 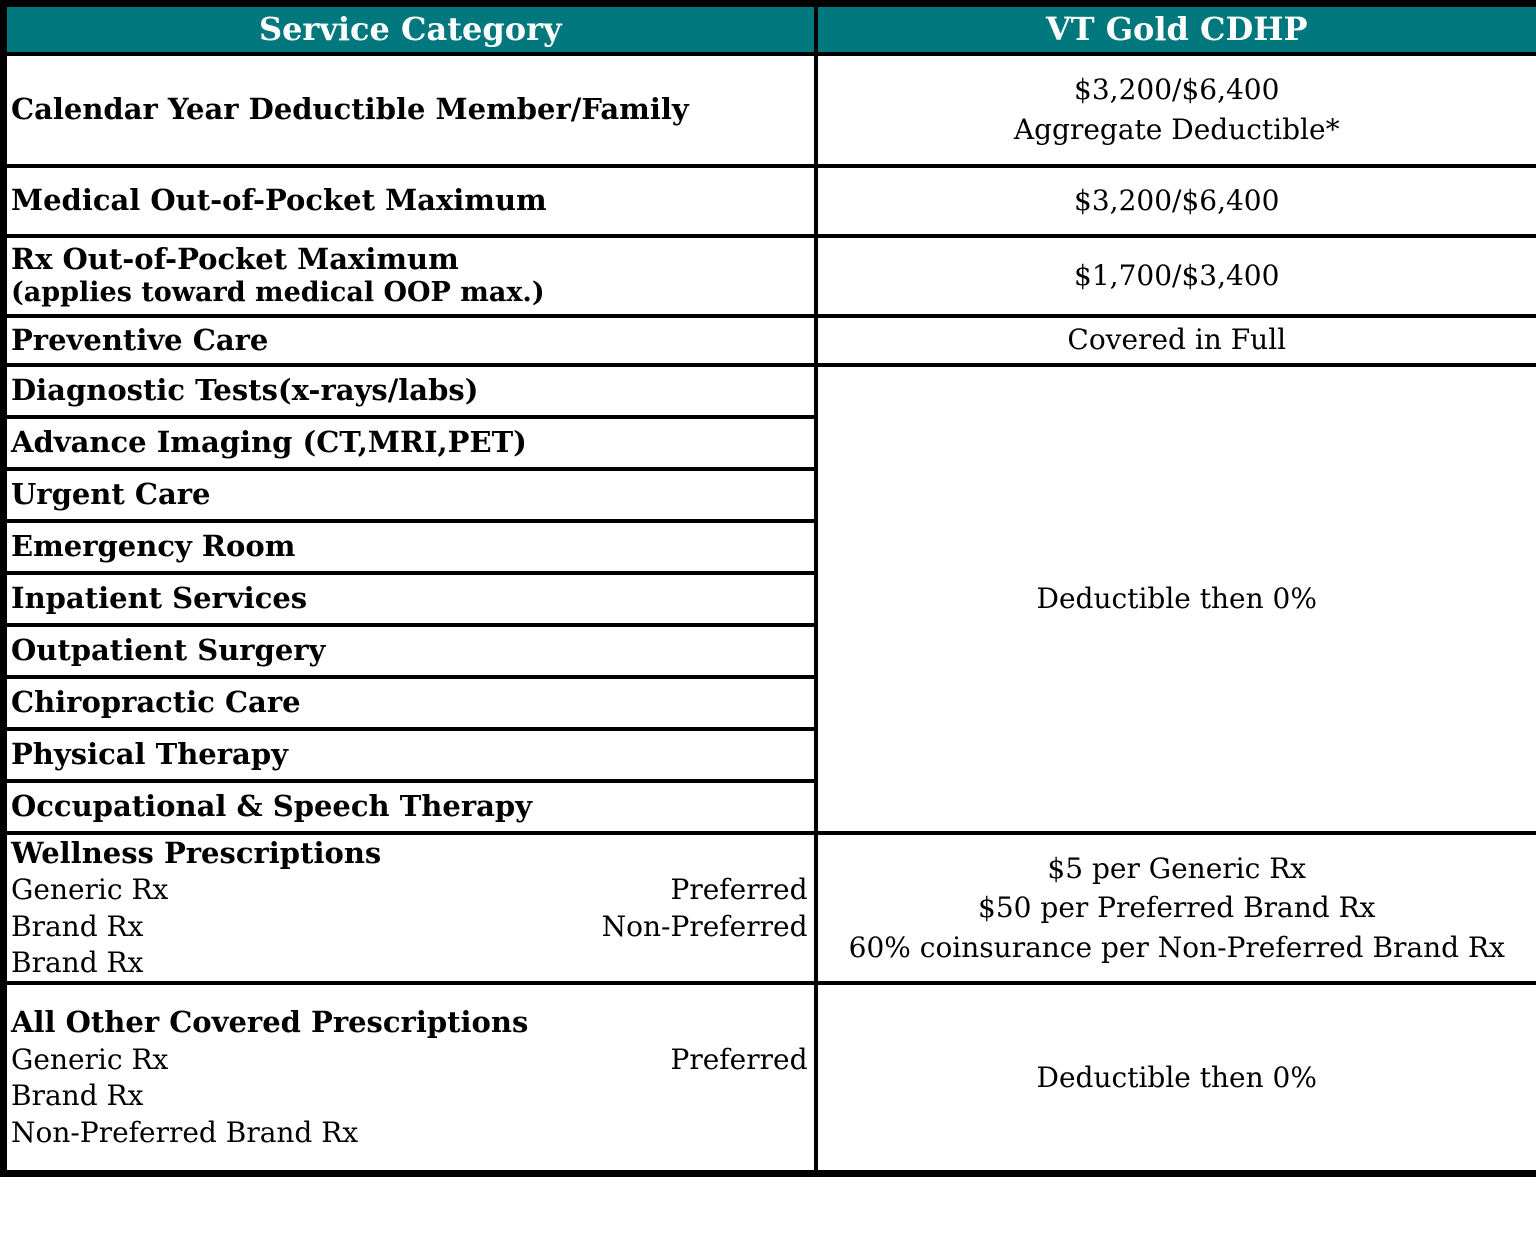 What do you see at coordinates (409, 28) in the screenshot?
I see `header-service-category: Service Category` at bounding box center [409, 28].